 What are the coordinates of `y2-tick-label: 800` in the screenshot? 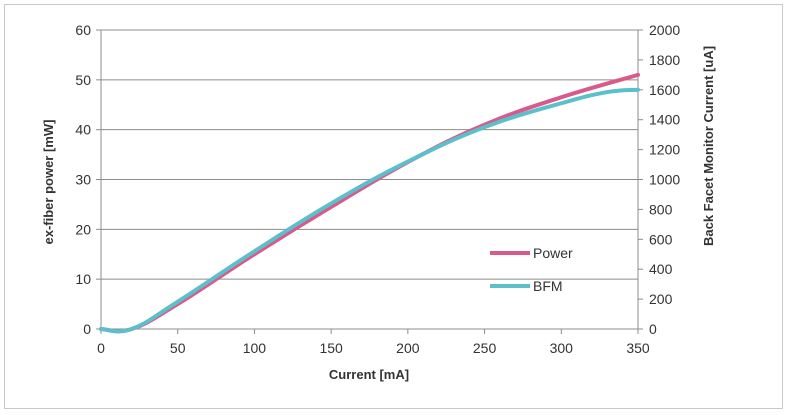 It's located at (661, 209).